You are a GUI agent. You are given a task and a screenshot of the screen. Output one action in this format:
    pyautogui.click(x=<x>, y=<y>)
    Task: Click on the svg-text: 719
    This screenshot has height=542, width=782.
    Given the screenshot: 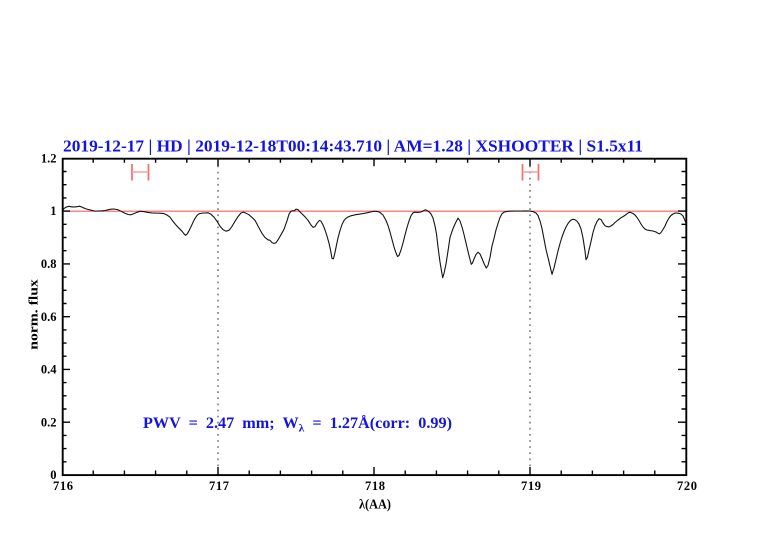 What is the action you would take?
    pyautogui.click(x=531, y=486)
    